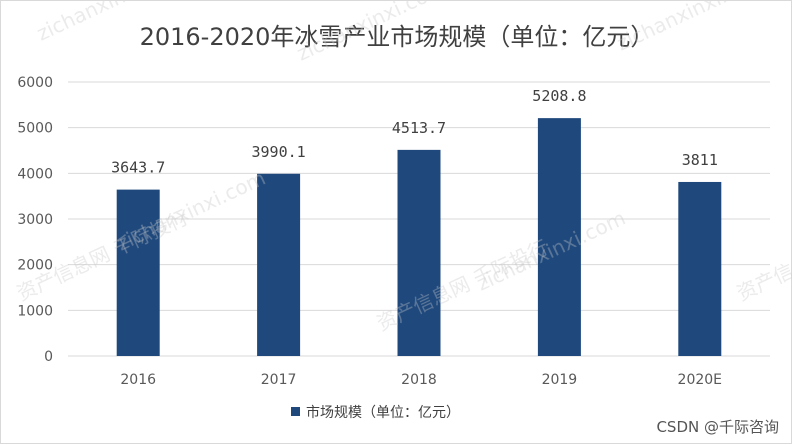  I want to click on data-label: 3811, so click(700, 160).